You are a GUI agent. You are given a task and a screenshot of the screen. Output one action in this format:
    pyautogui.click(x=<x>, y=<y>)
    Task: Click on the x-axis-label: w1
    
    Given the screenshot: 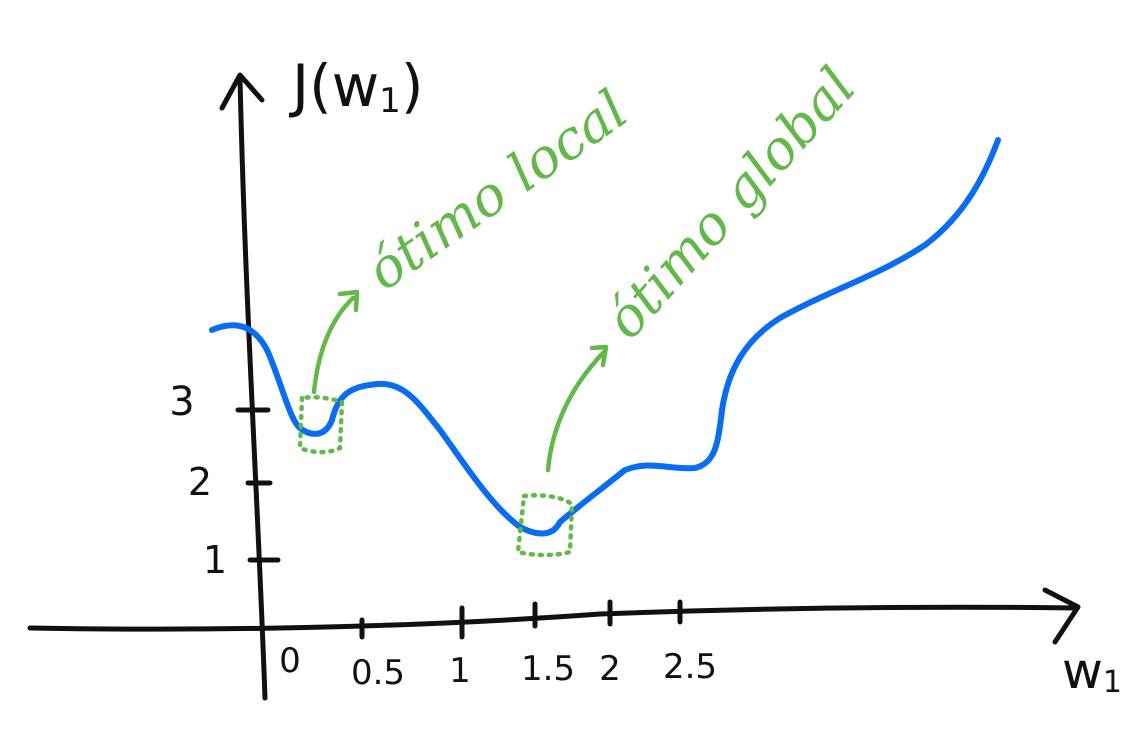 What is the action you would take?
    pyautogui.click(x=1092, y=671)
    